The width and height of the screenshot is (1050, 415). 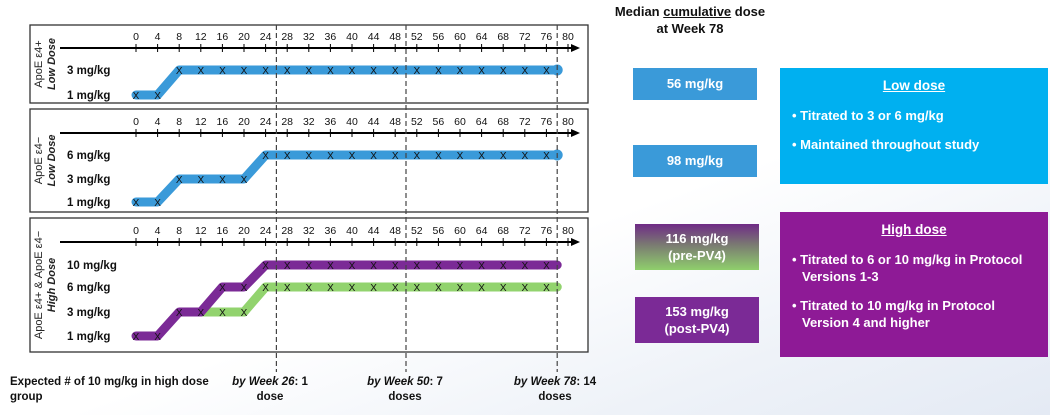 I want to click on week-tick-label: 52, so click(x=417, y=37).